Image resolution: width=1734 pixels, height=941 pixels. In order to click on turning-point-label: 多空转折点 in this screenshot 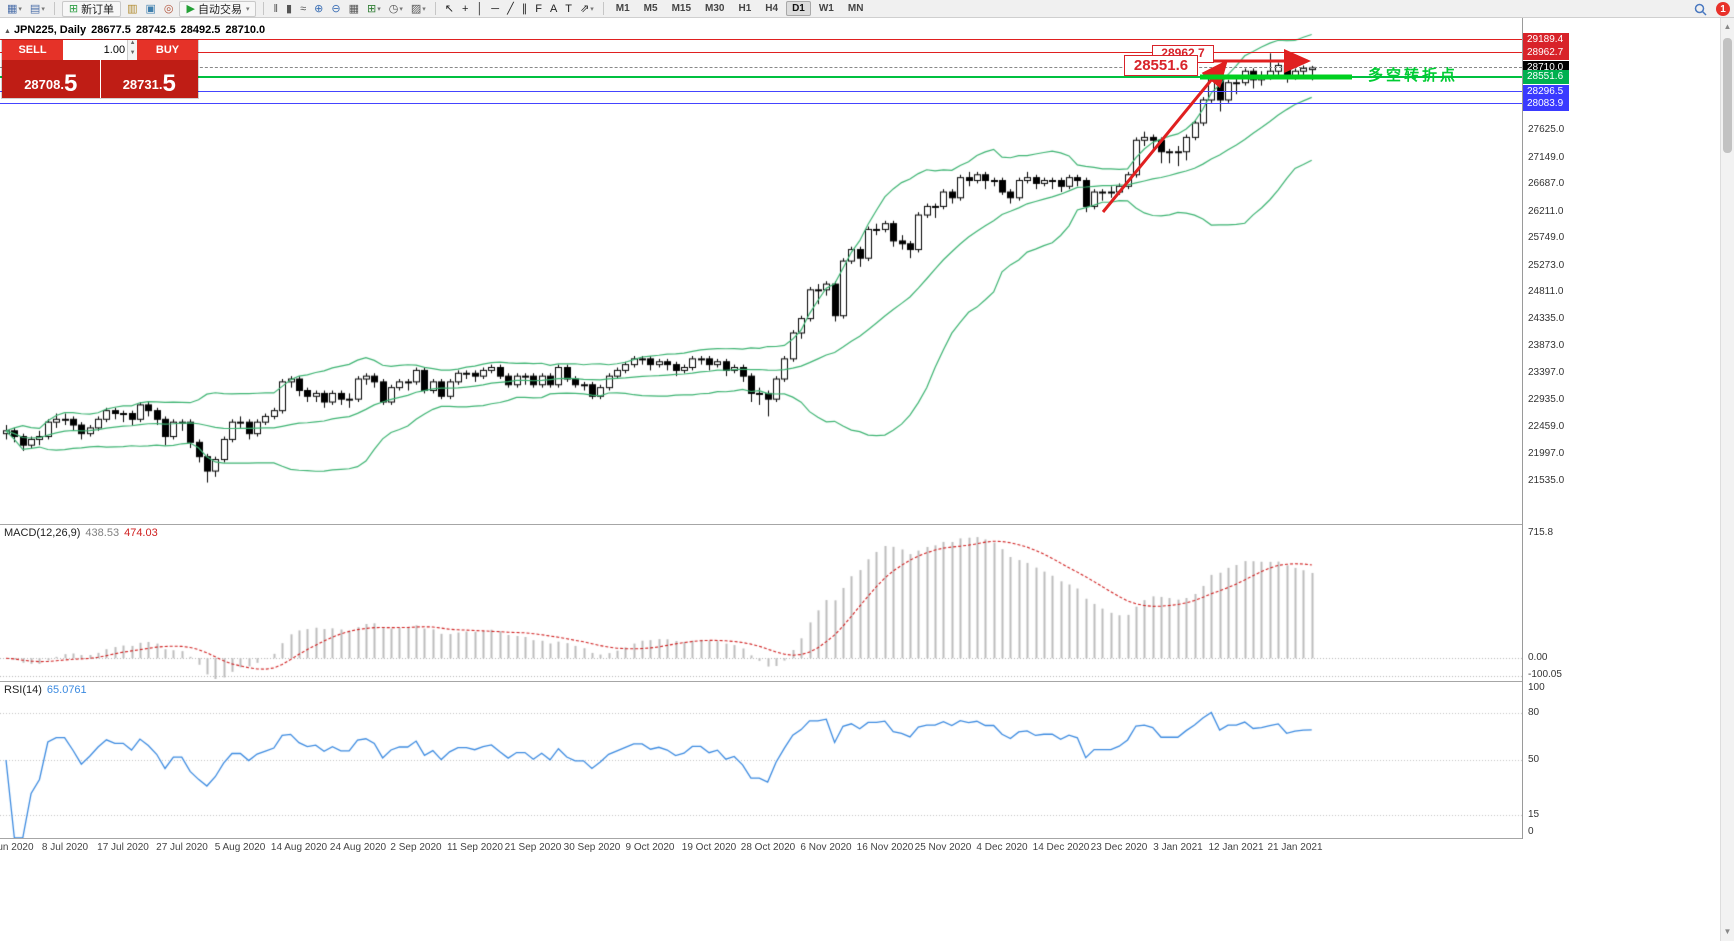, I will do `click(1413, 75)`.